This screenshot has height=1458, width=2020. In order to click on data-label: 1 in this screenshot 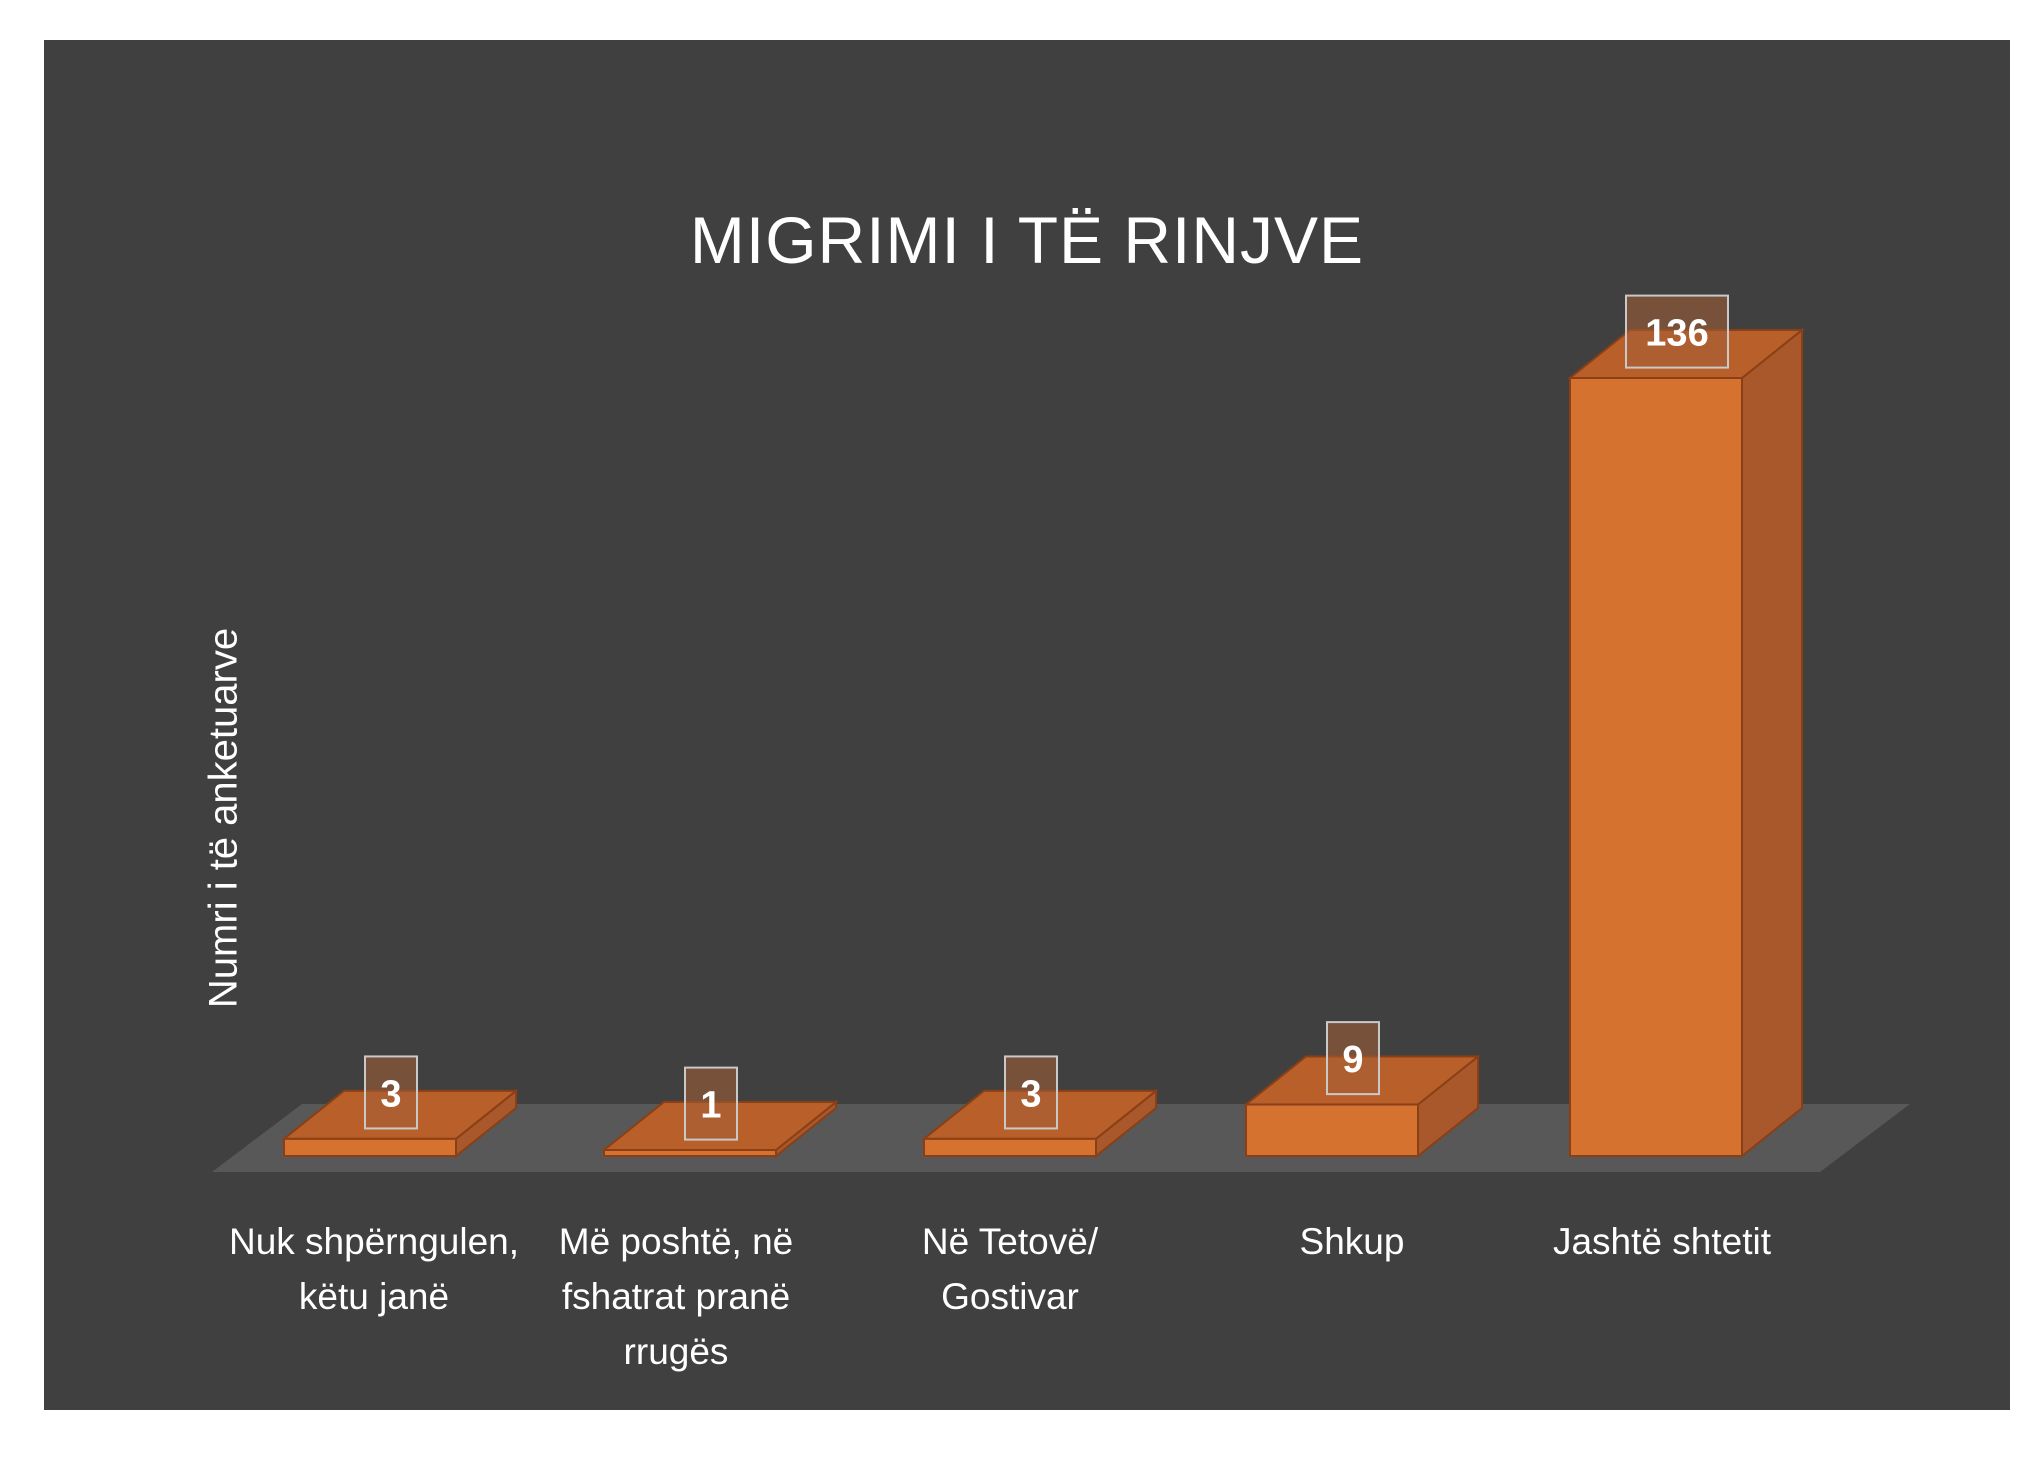, I will do `click(710, 1106)`.